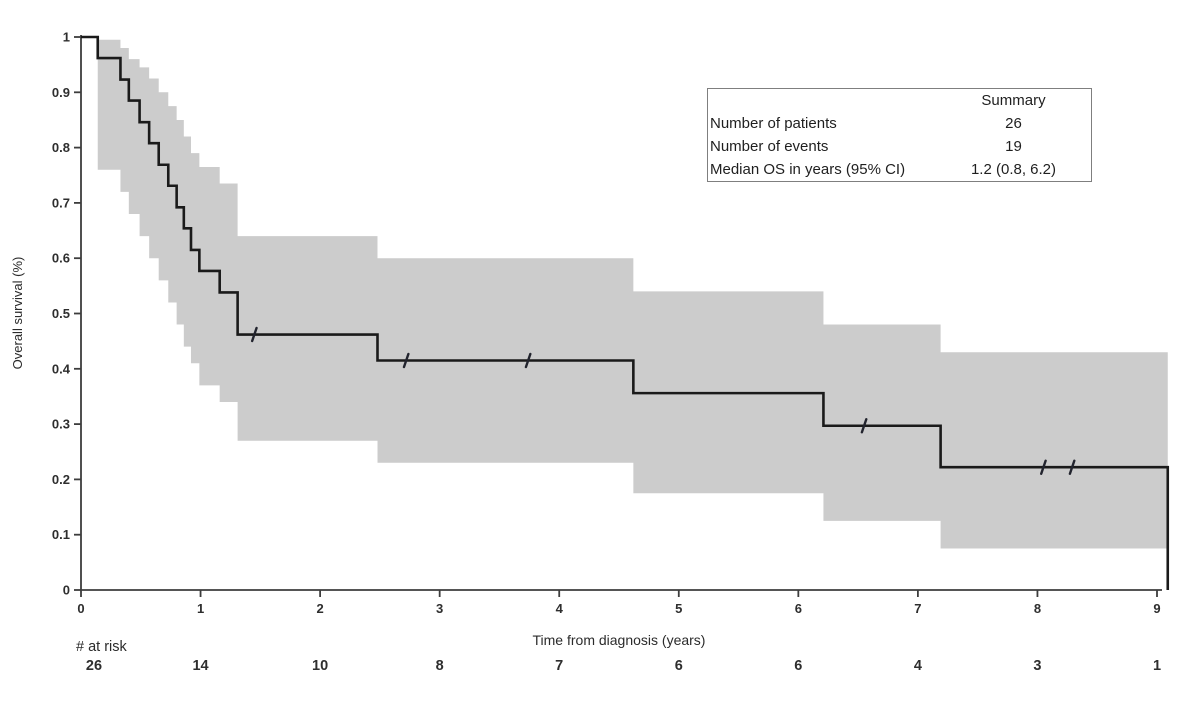 The width and height of the screenshot is (1200, 704). Describe the element at coordinates (61, 313) in the screenshot. I see `svg-text: 0.5` at that location.